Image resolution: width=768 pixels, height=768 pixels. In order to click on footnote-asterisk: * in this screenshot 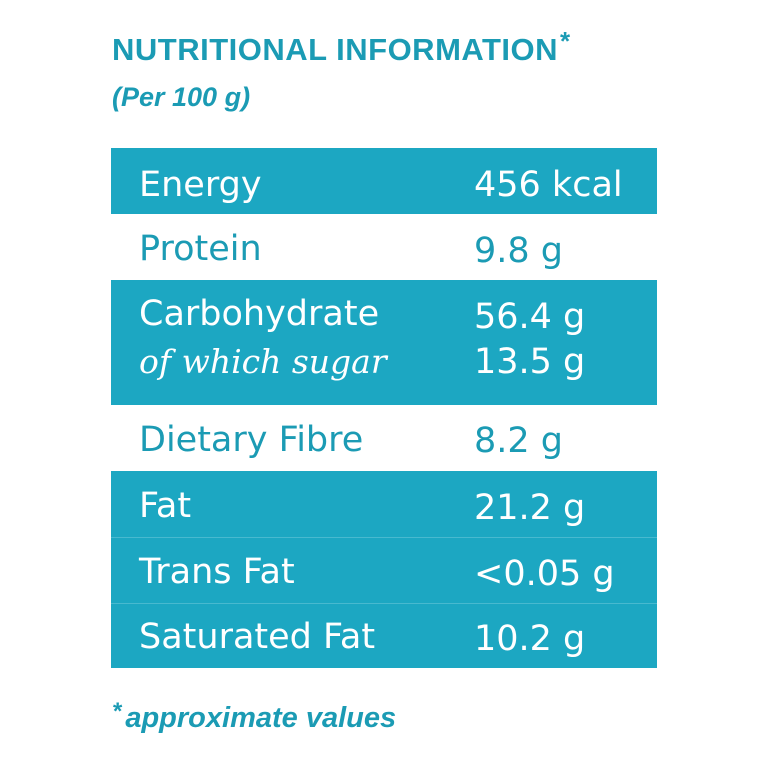, I will do `click(117, 711)`.